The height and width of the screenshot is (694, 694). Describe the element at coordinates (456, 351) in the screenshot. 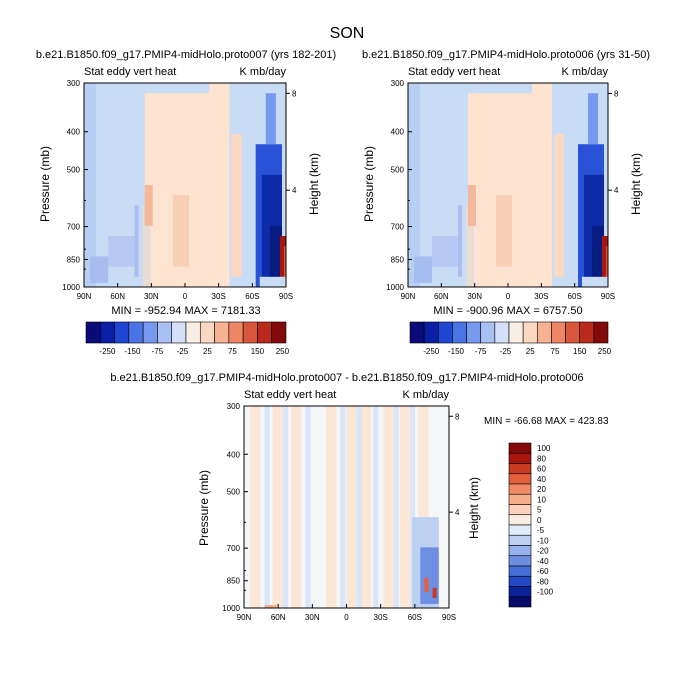

I see `colorbar-label: -150` at that location.